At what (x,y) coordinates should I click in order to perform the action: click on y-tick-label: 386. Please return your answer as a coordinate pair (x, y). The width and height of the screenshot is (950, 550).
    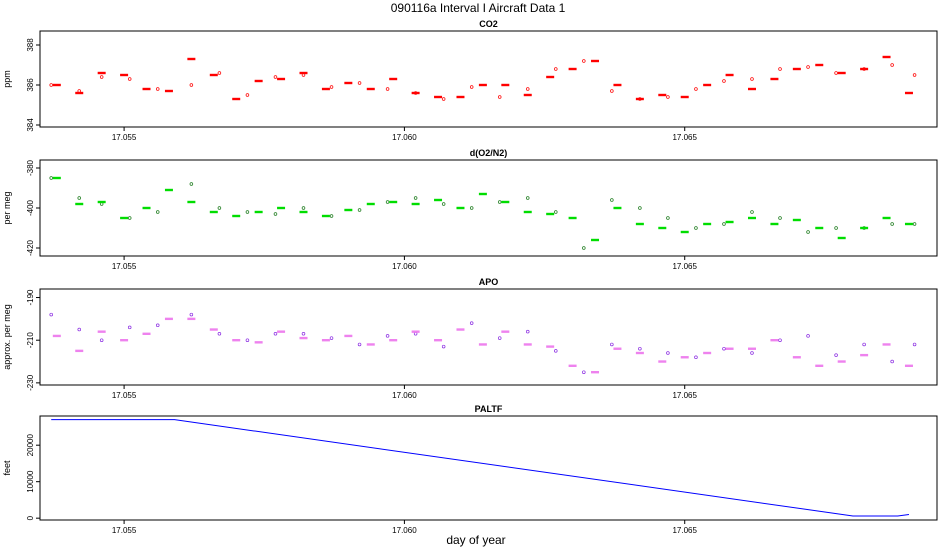
    Looking at the image, I should click on (30, 85).